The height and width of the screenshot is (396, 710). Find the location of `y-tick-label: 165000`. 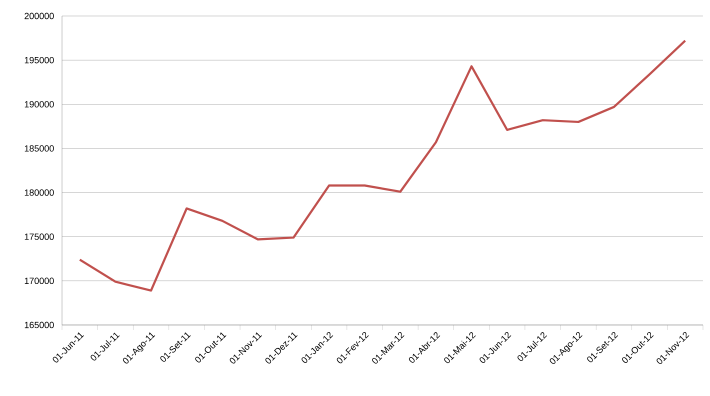

y-tick-label: 165000 is located at coordinates (39, 325).